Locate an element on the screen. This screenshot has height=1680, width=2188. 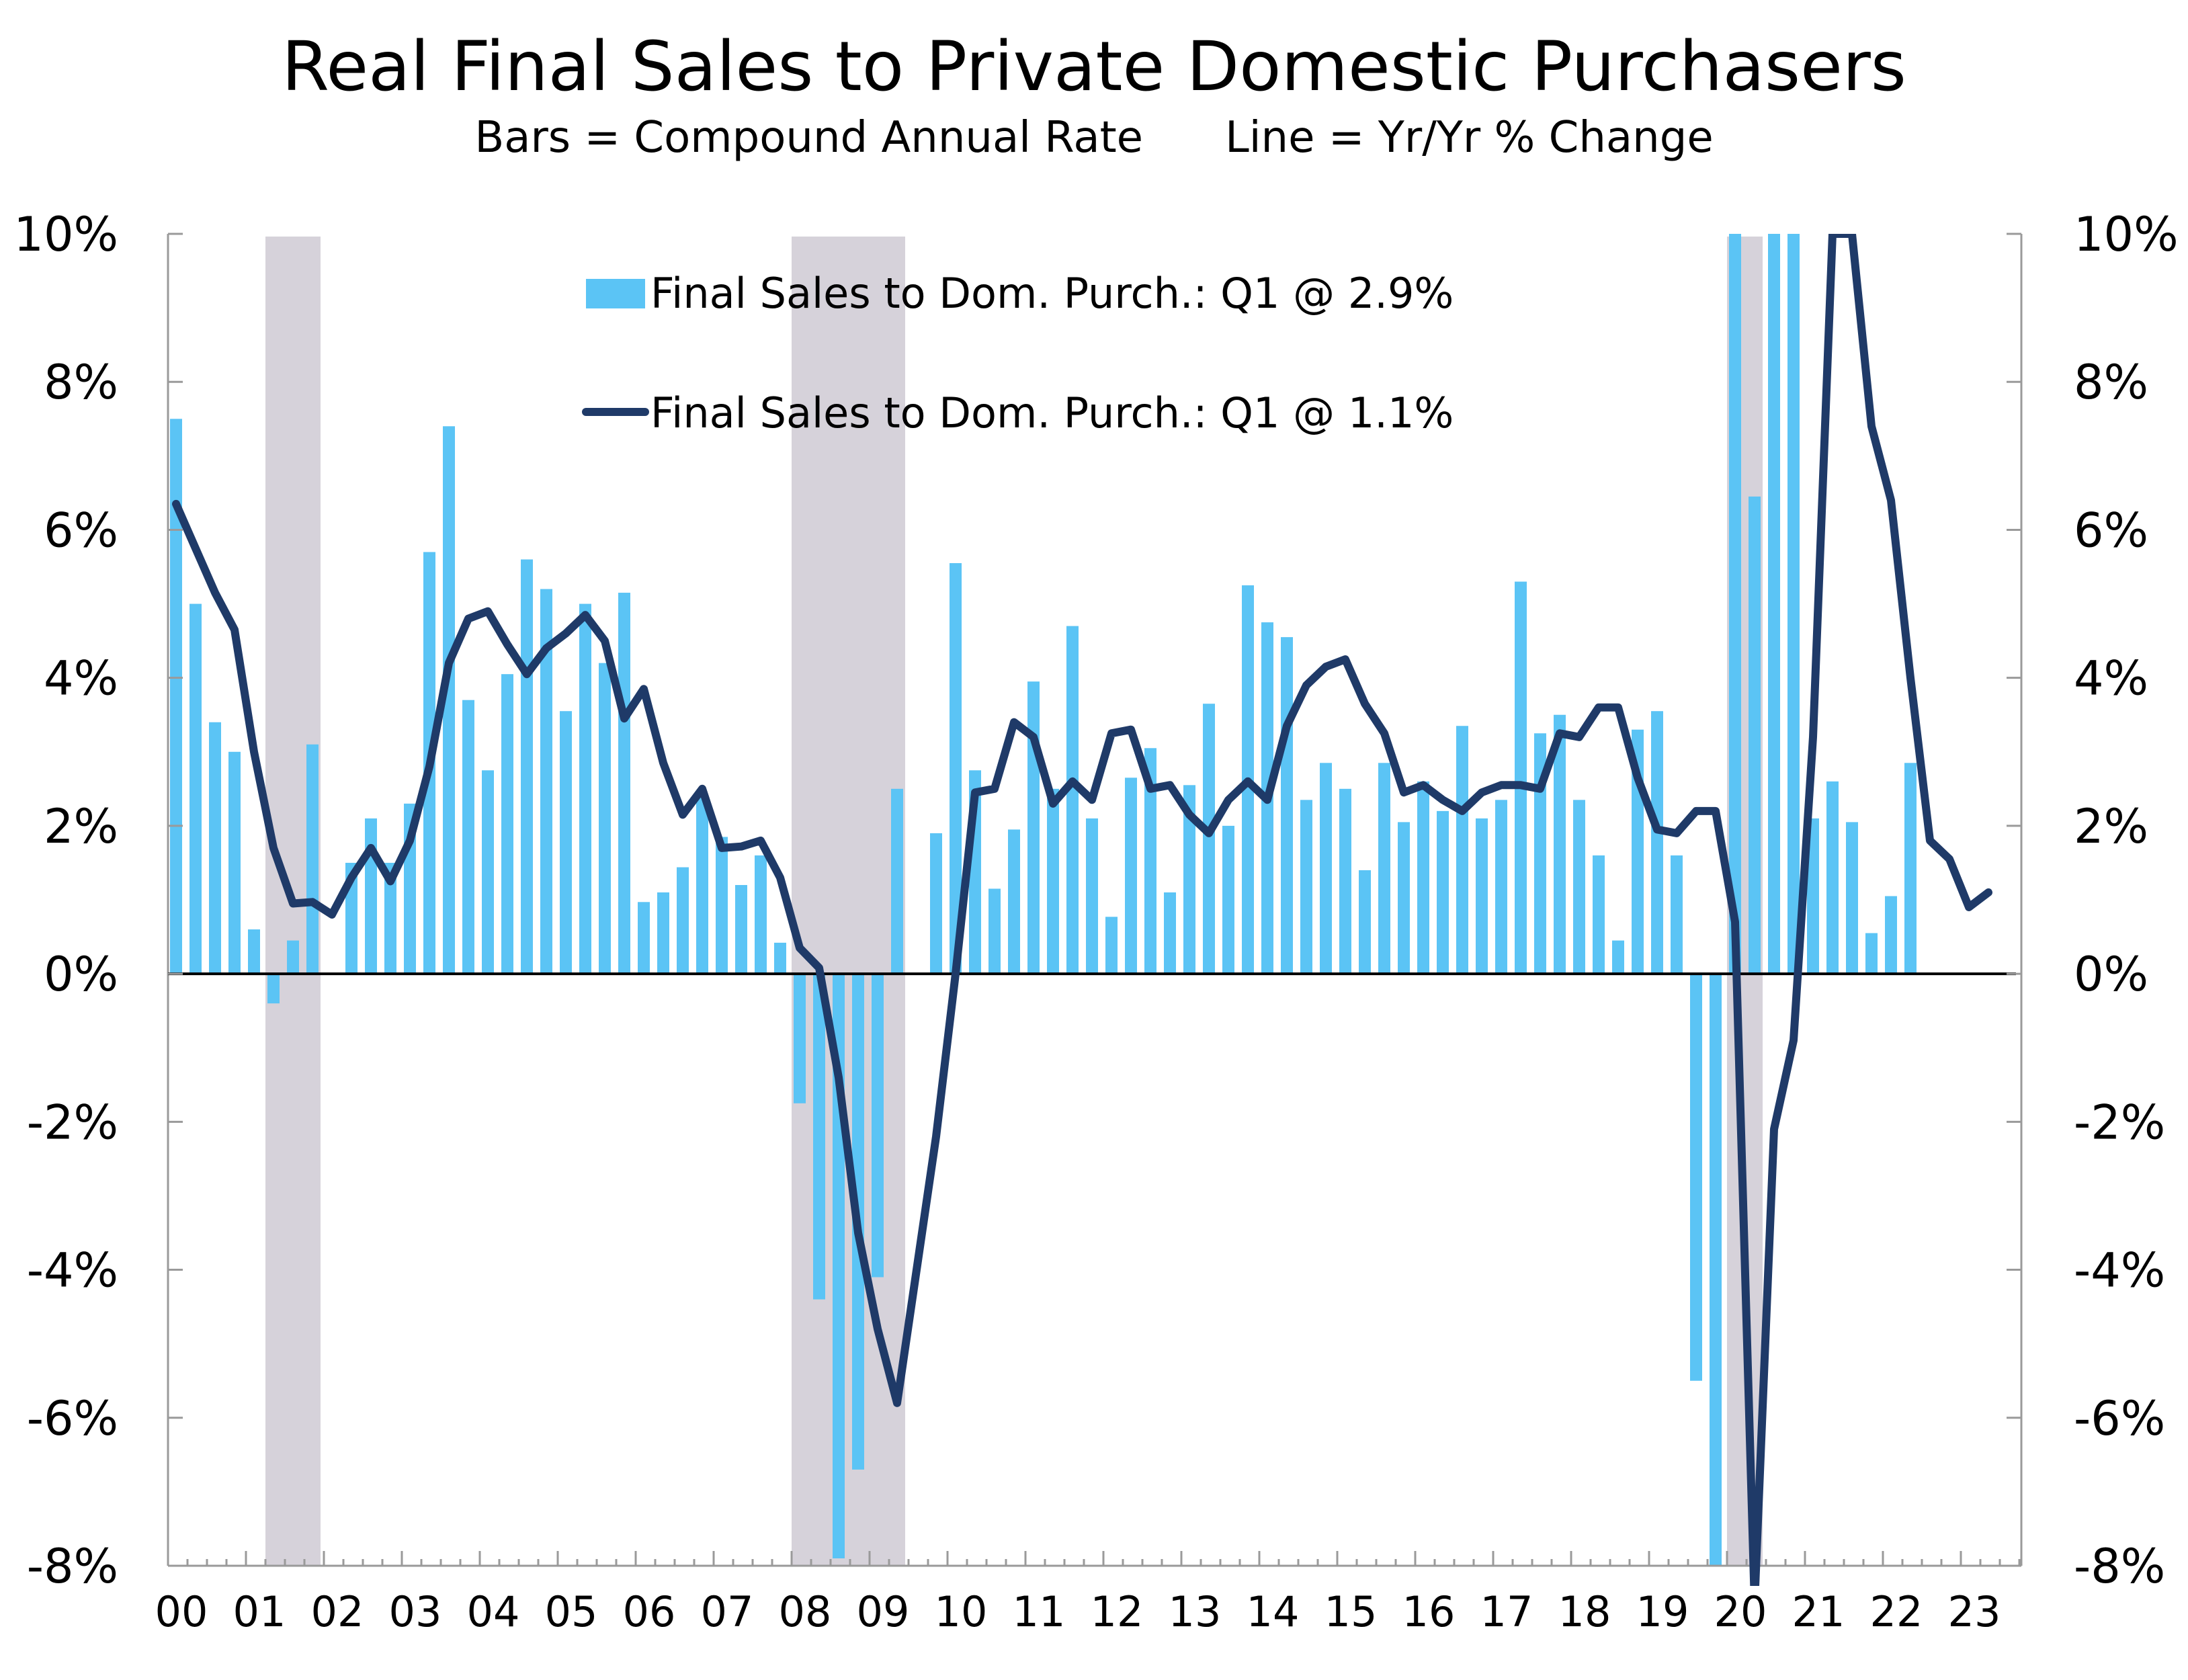
x-tick-label: 10 is located at coordinates (961, 1611).